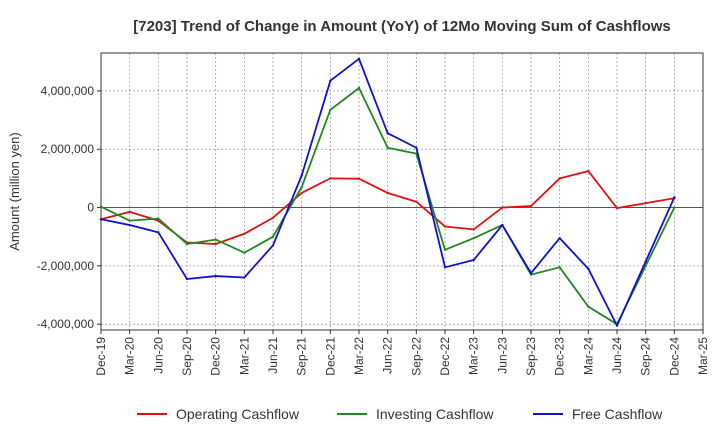  I want to click on x-tick-label: Jun-21, so click(273, 355).